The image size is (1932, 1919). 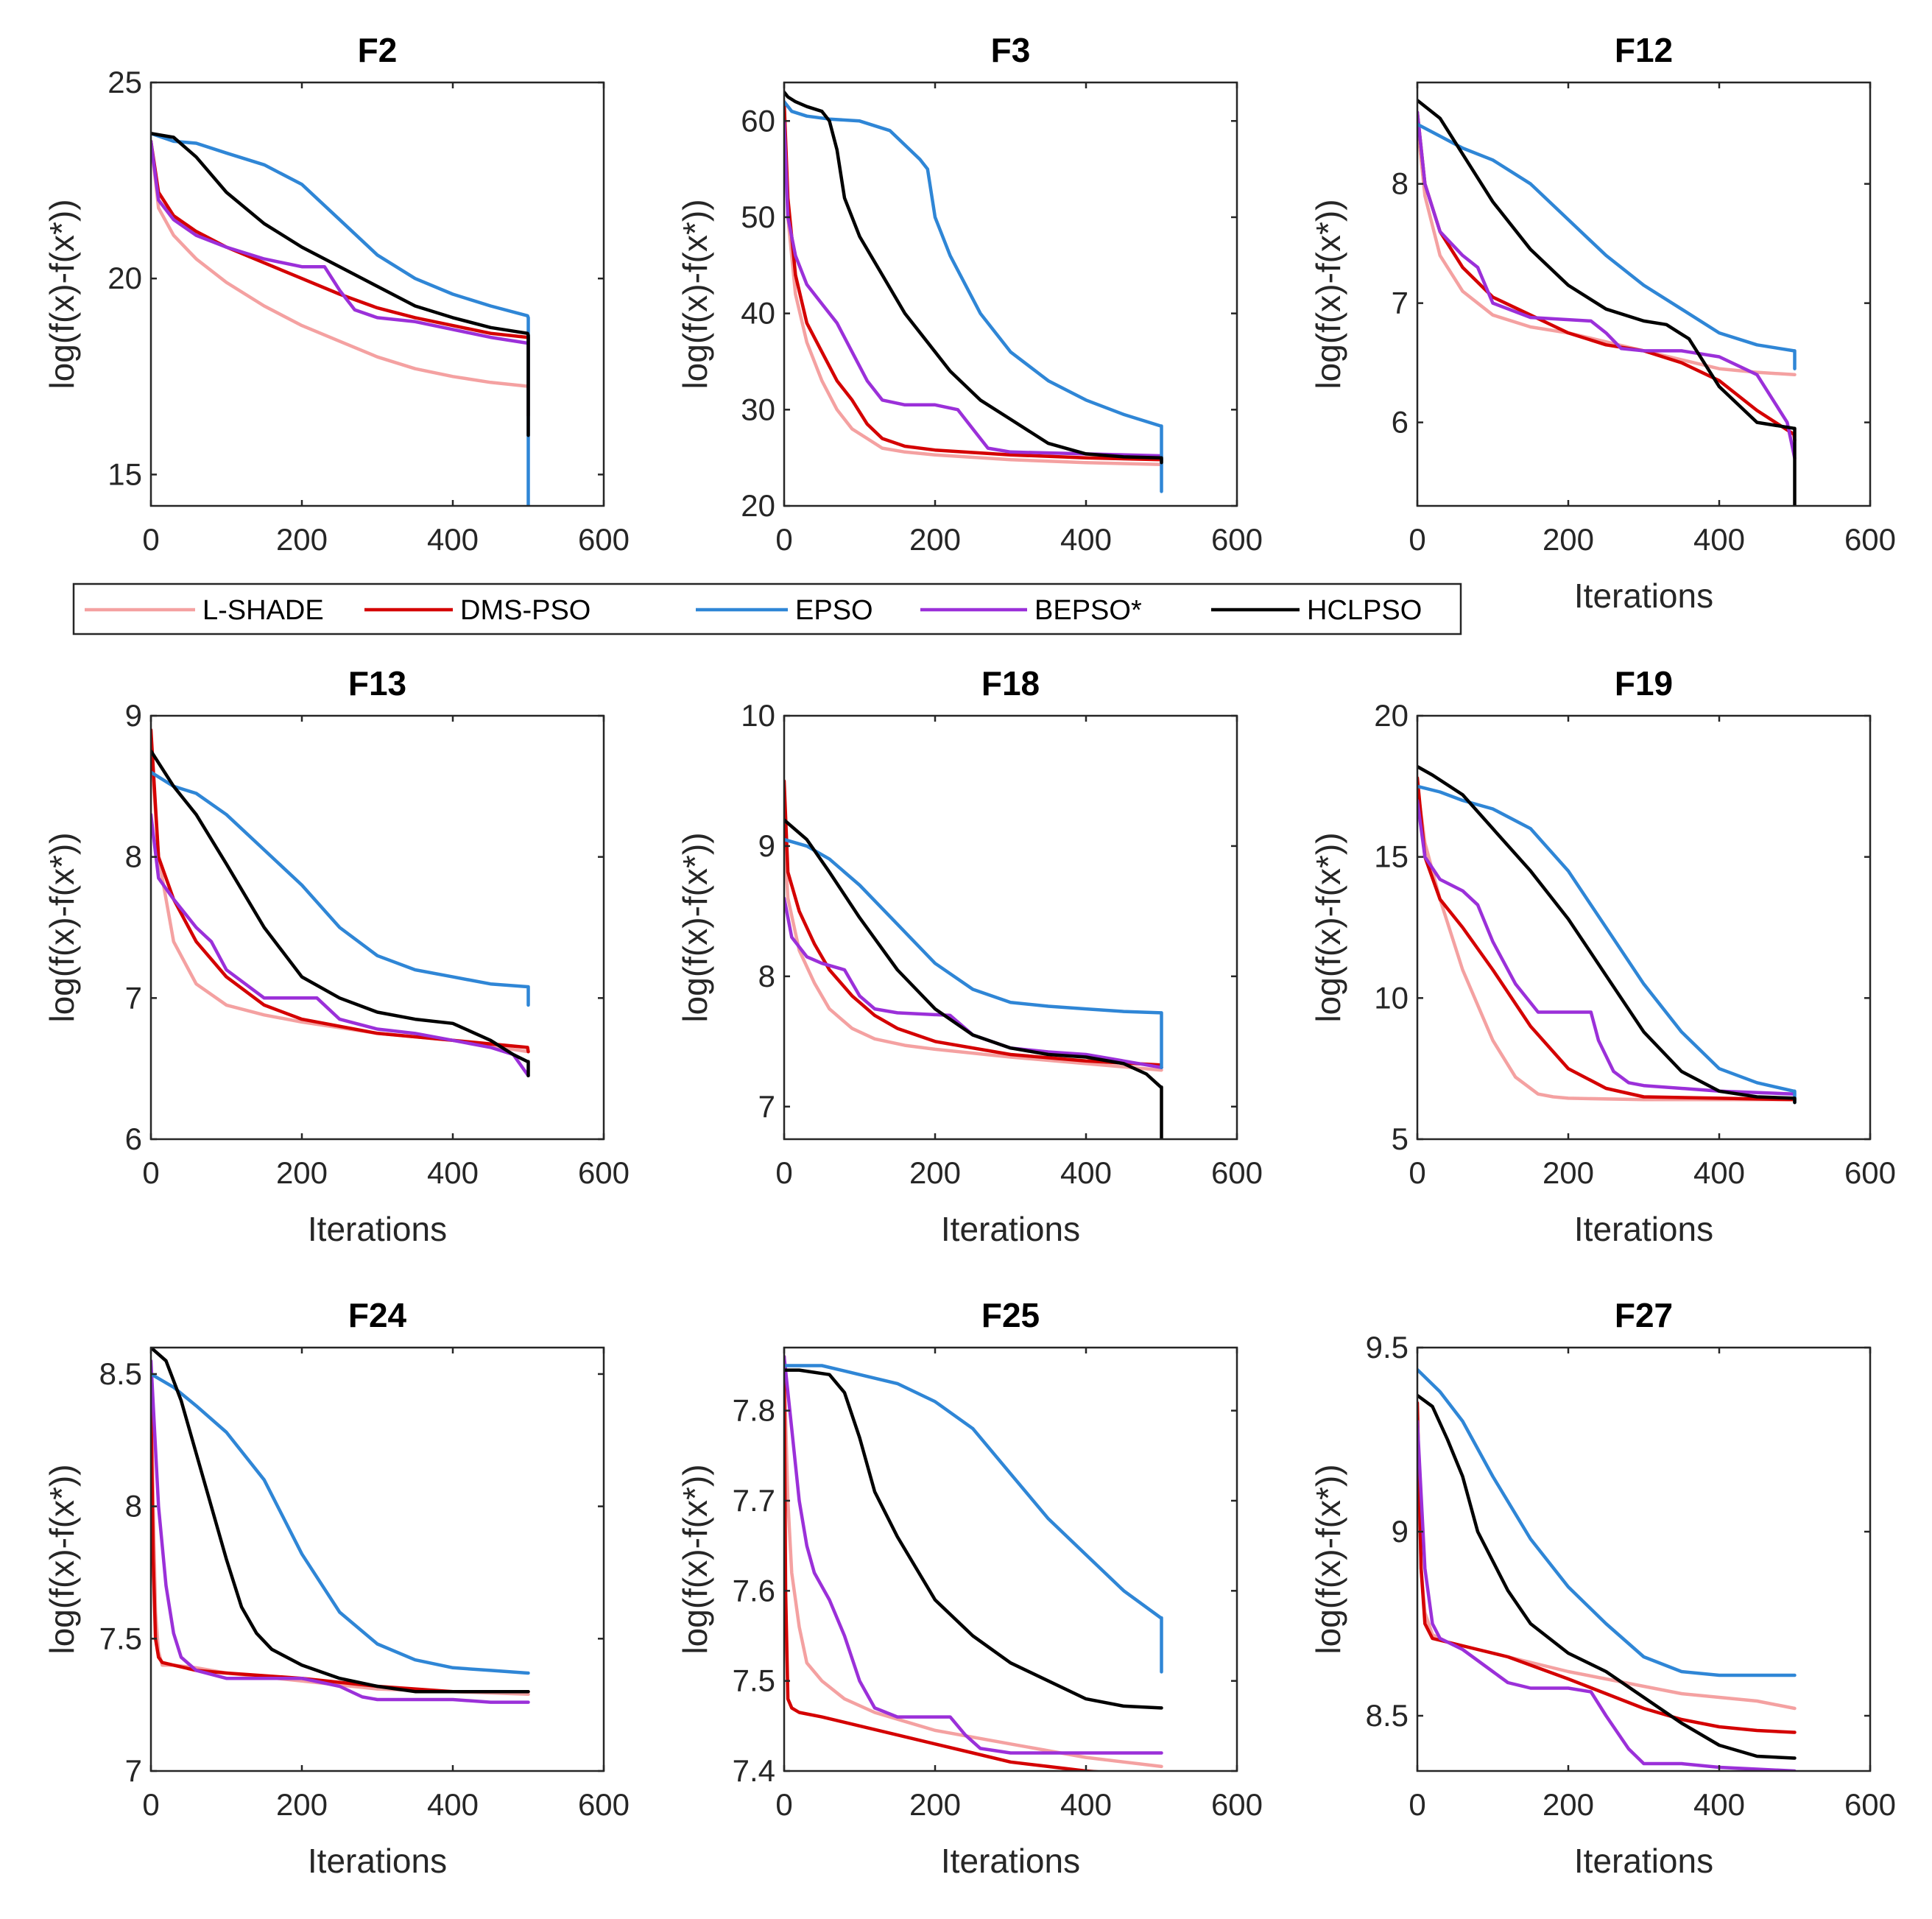 What do you see at coordinates (758, 217) in the screenshot?
I see `y-tick-label: 50` at bounding box center [758, 217].